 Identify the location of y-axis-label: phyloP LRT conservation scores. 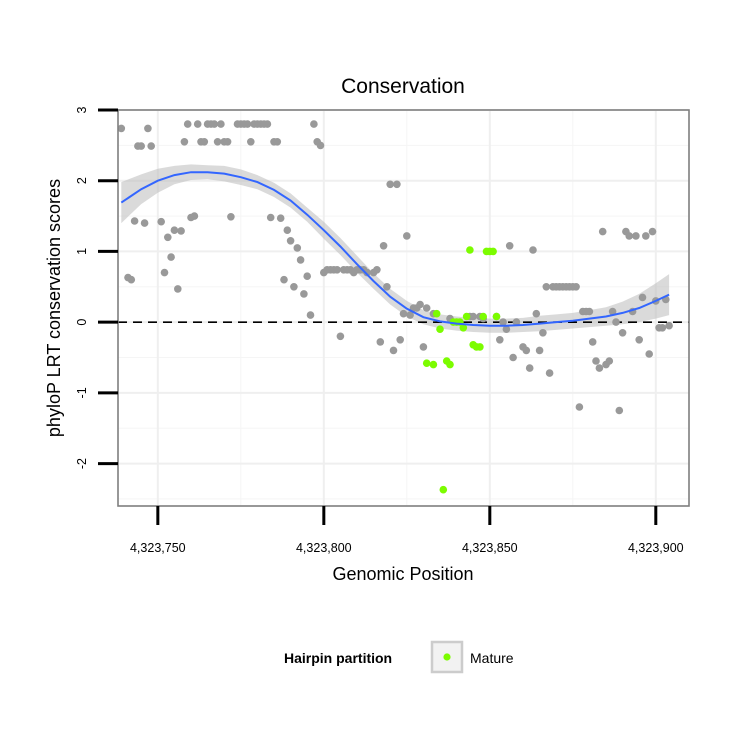
(54, 308).